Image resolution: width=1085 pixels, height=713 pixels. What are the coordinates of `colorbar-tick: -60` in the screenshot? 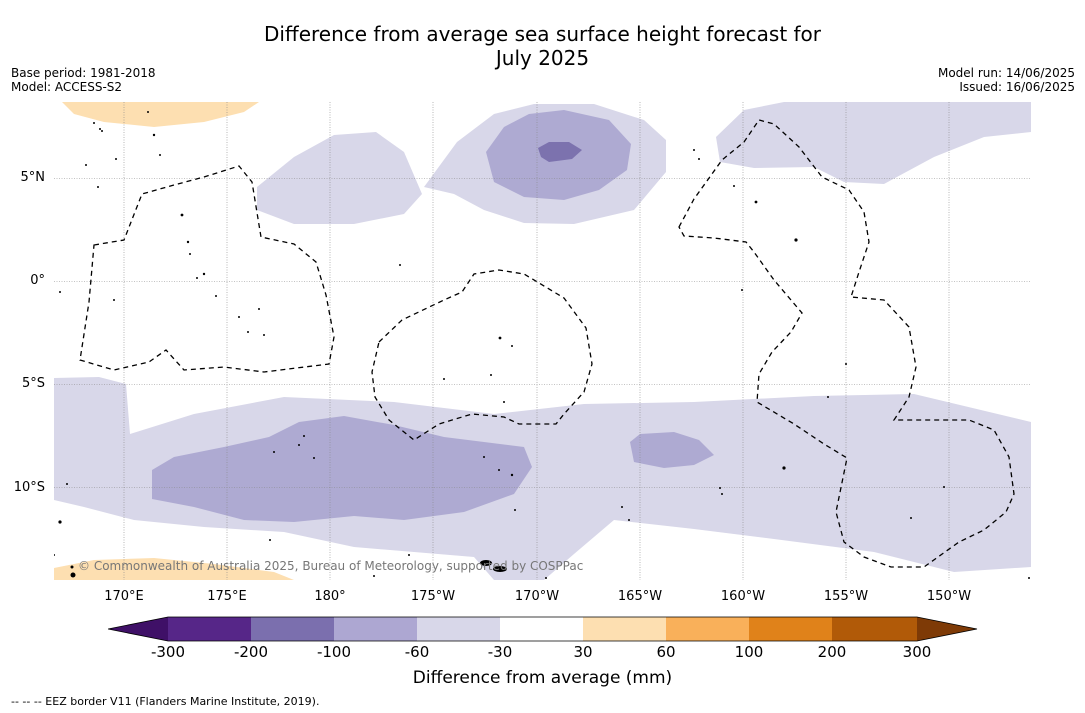 It's located at (417, 652).